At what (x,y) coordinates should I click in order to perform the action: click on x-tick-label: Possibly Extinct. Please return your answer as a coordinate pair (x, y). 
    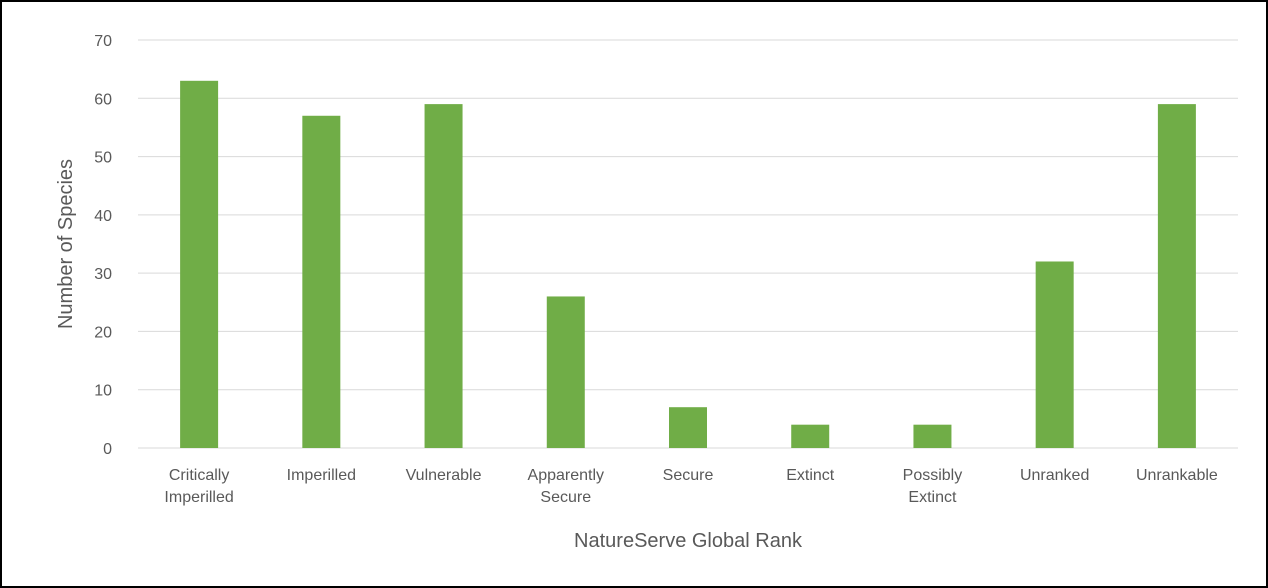
    Looking at the image, I should click on (933, 486).